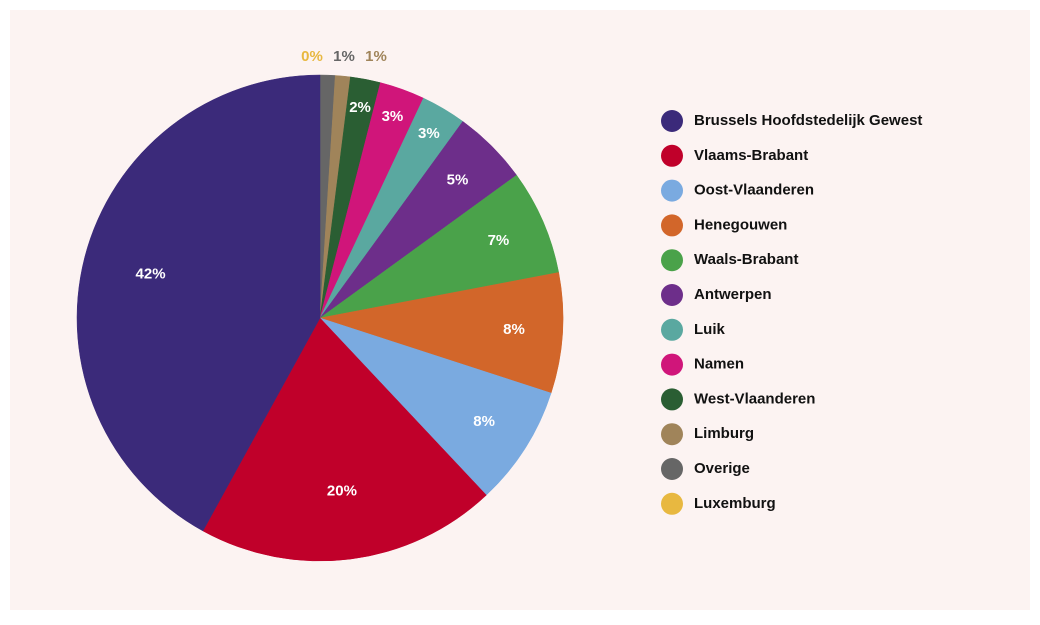 This screenshot has width=1040, height=625. I want to click on value-label: 42%, so click(151, 273).